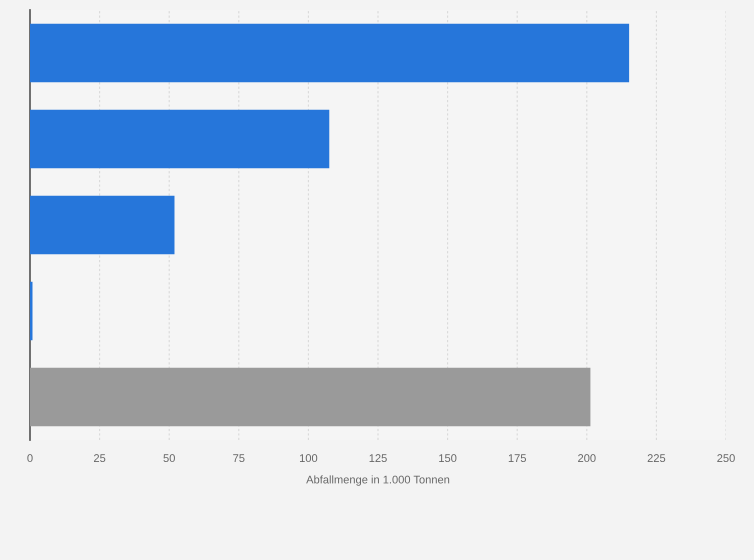  I want to click on x-tick-label: 0, so click(30, 458).